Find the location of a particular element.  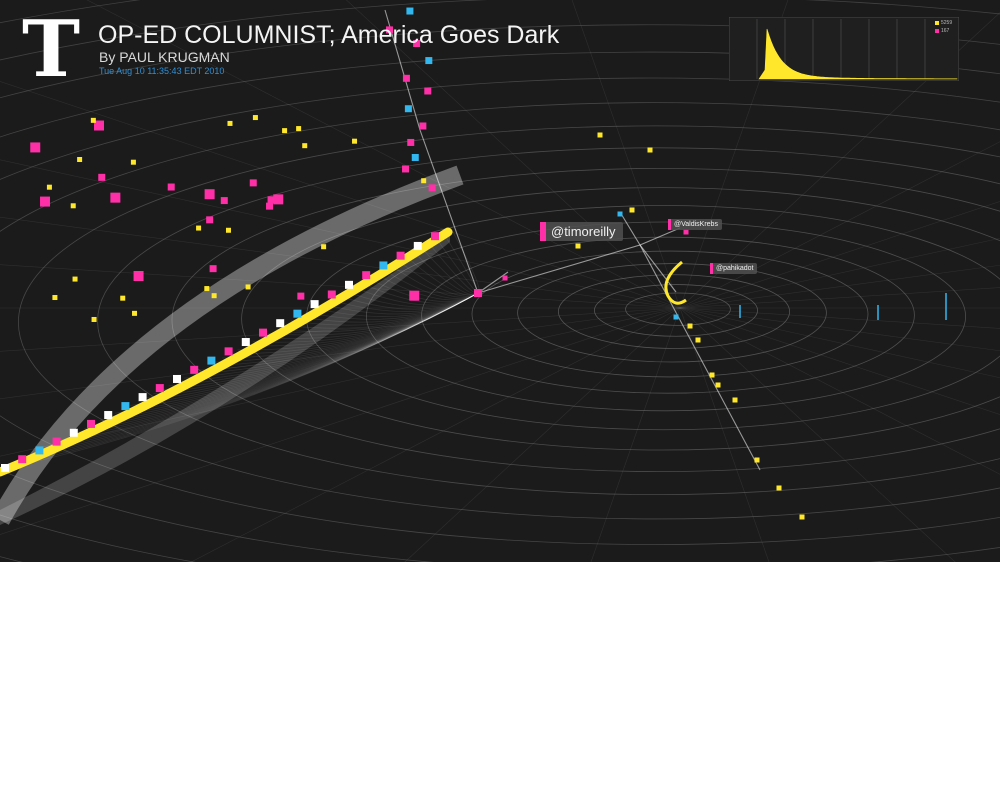

handle-text: @ValdisKrebs is located at coordinates (696, 224).